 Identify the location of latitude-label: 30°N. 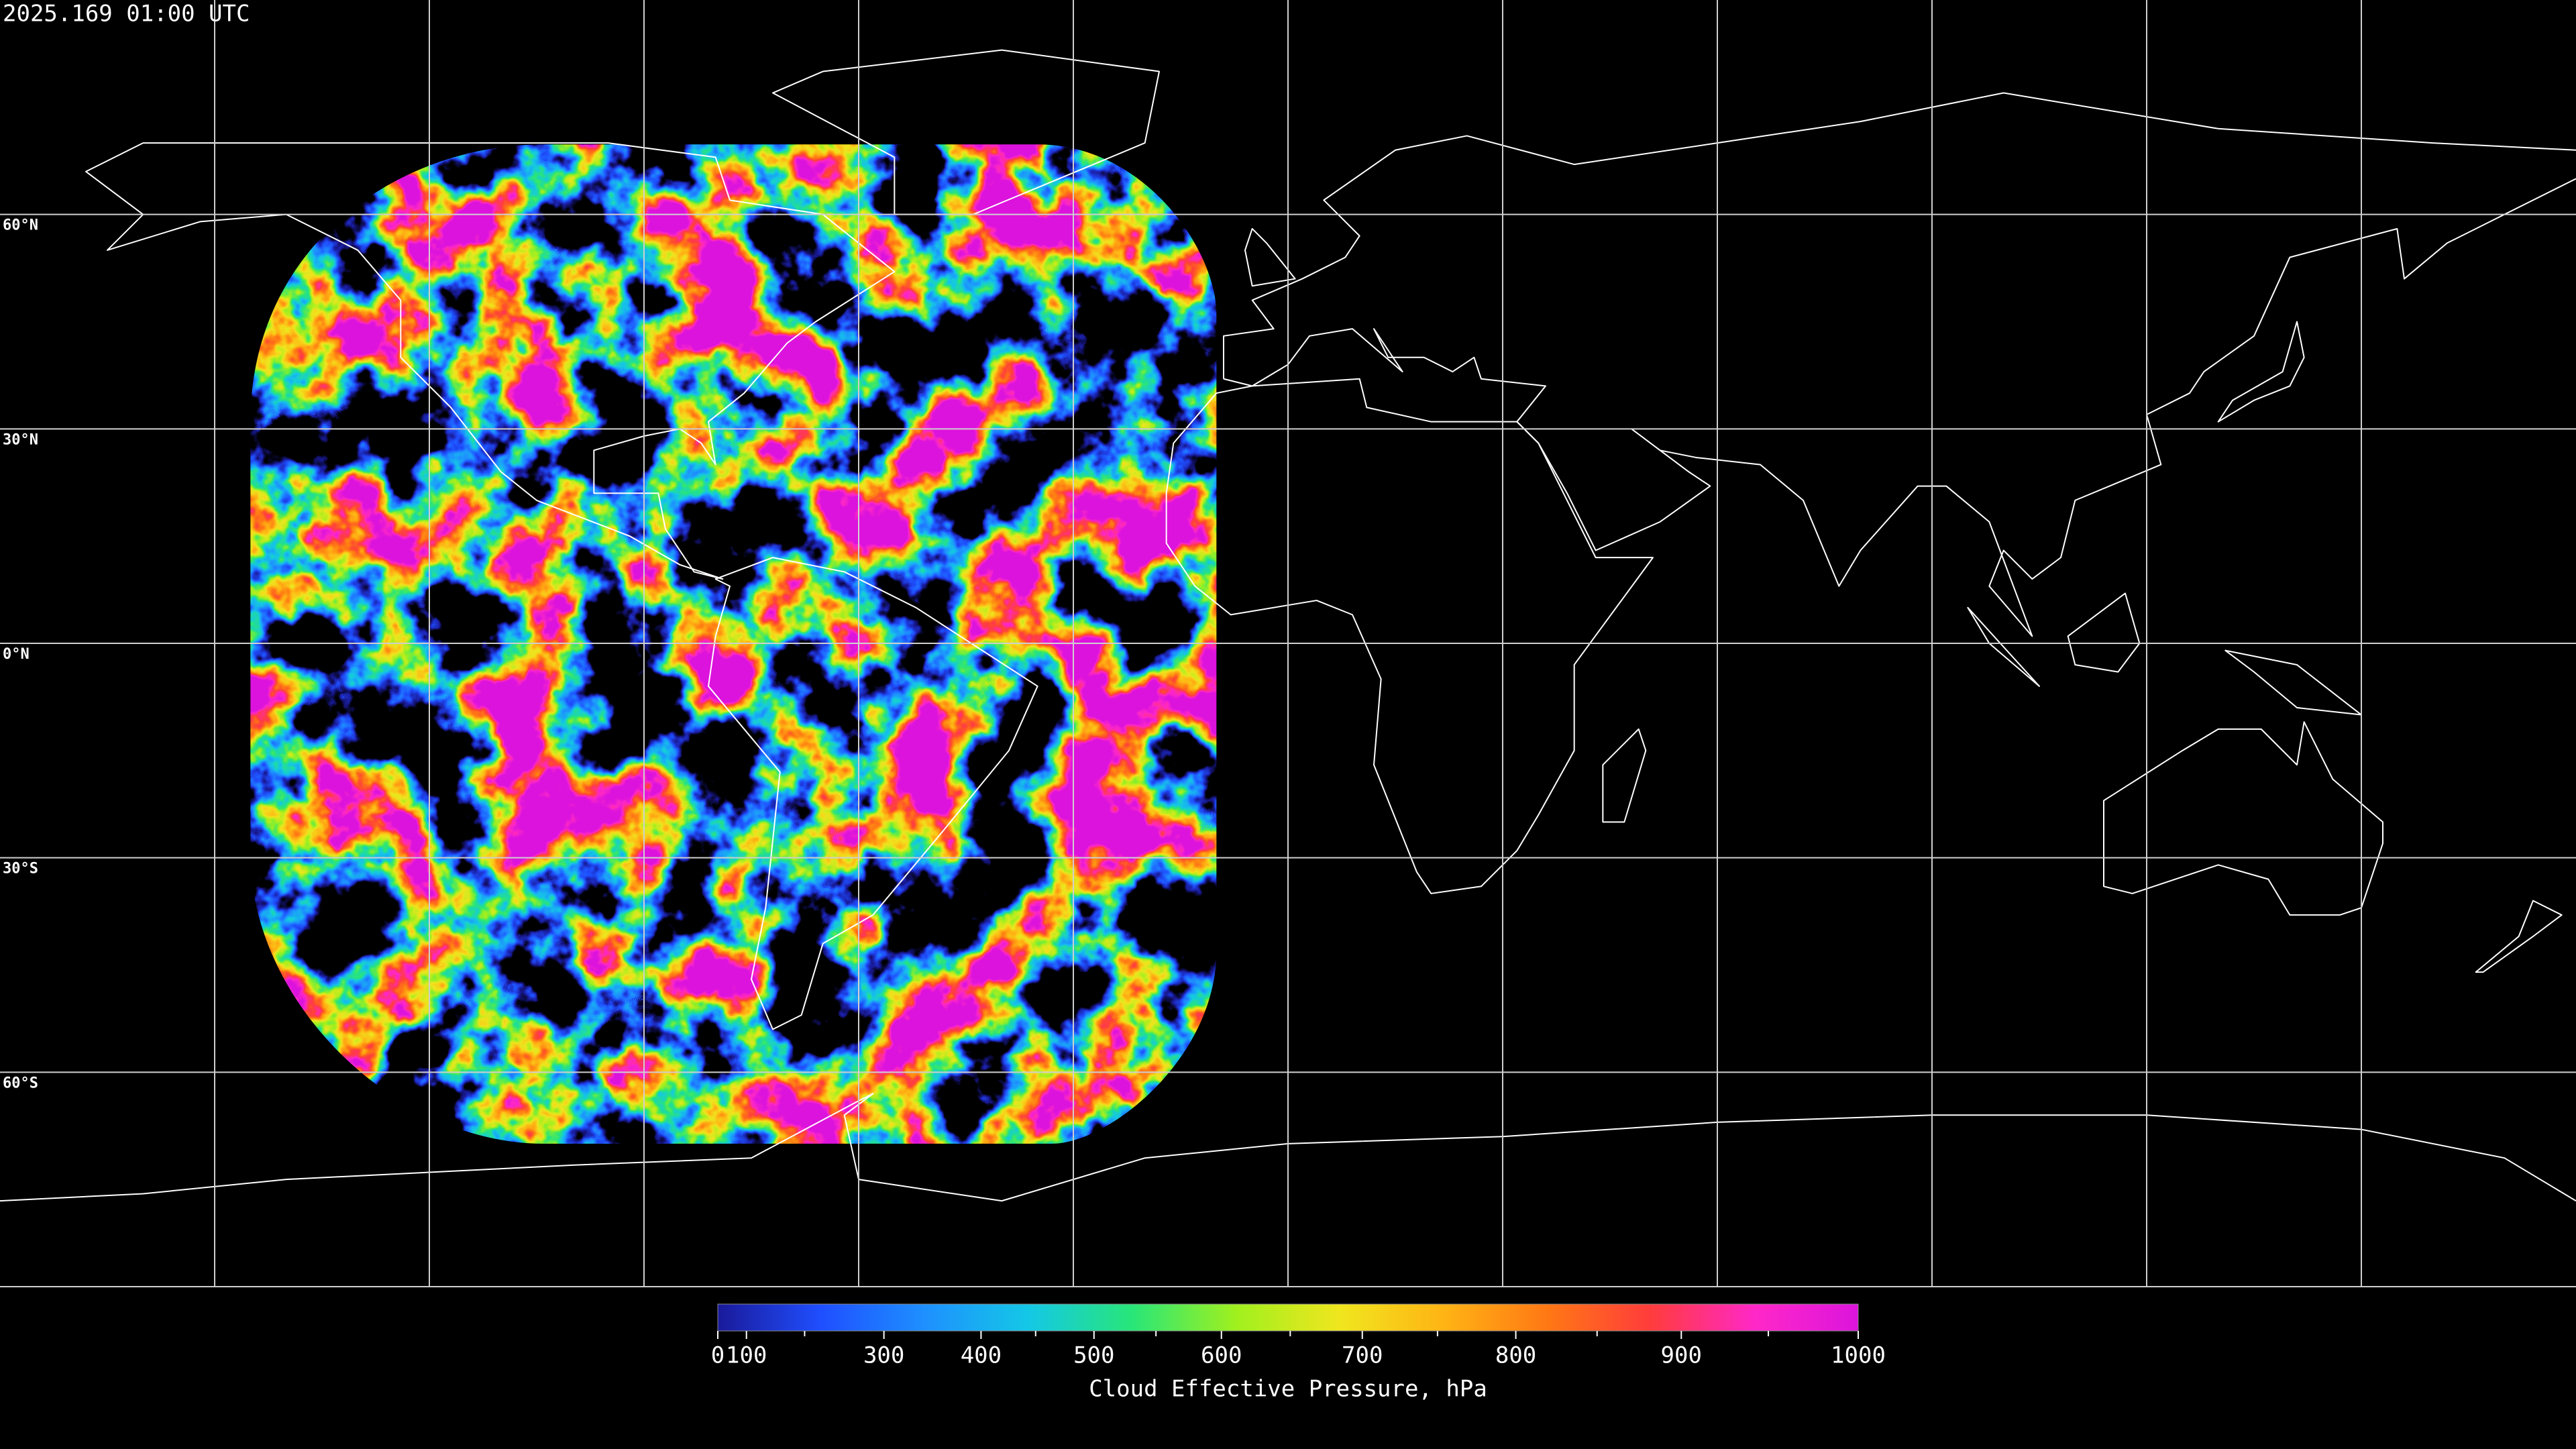
(20, 439).